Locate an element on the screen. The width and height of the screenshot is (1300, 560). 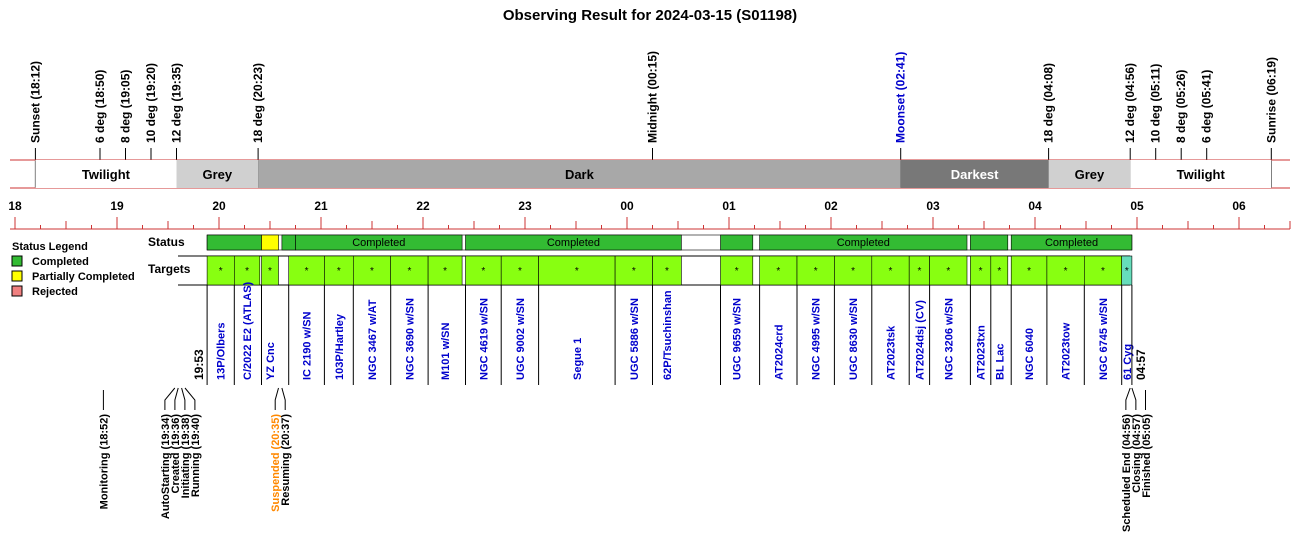
process-event-label: AutoStarting (19:34) is located at coordinates (166, 466).